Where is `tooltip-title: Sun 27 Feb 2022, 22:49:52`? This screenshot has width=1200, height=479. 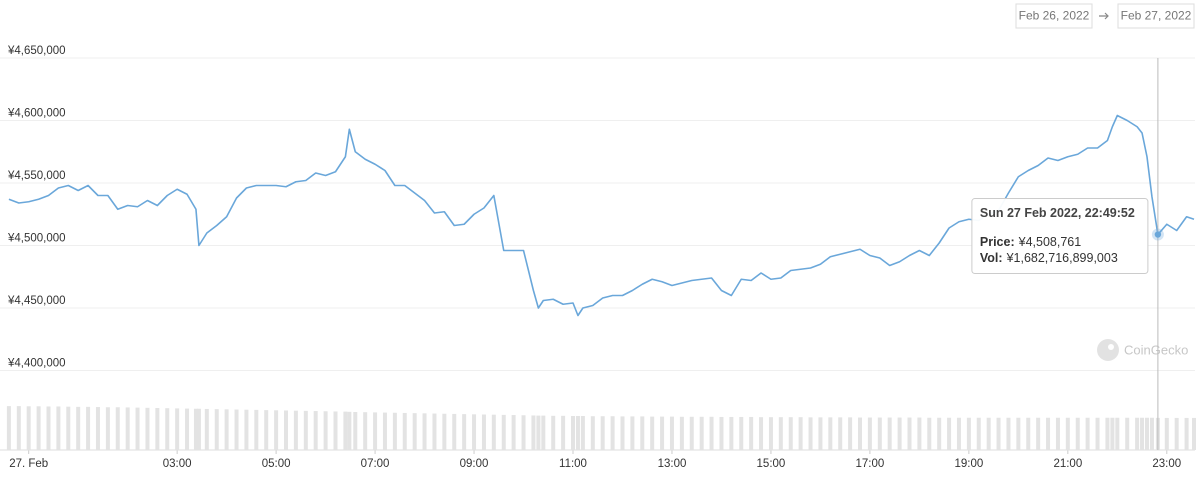
tooltip-title: Sun 27 Feb 2022, 22:49:52 is located at coordinates (1057, 213).